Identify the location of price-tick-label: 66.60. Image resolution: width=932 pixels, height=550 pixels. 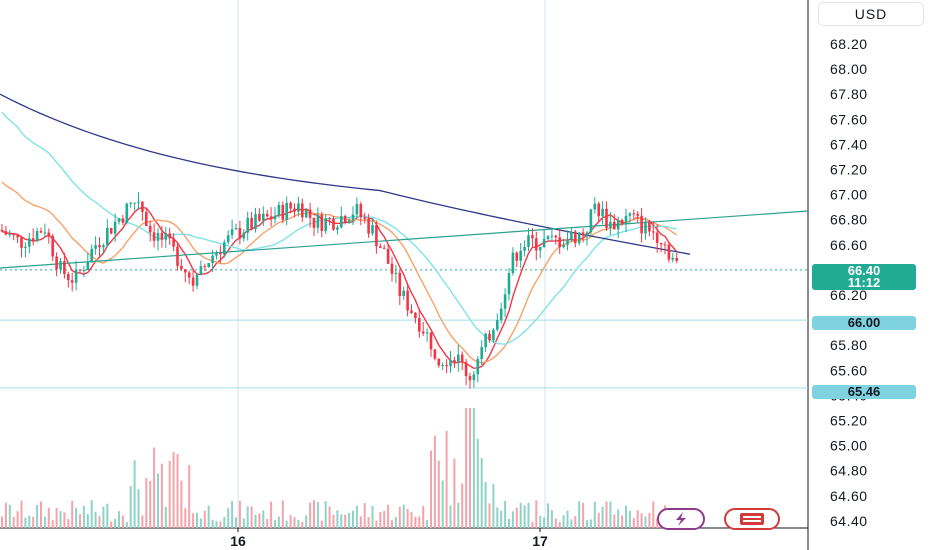
(849, 245).